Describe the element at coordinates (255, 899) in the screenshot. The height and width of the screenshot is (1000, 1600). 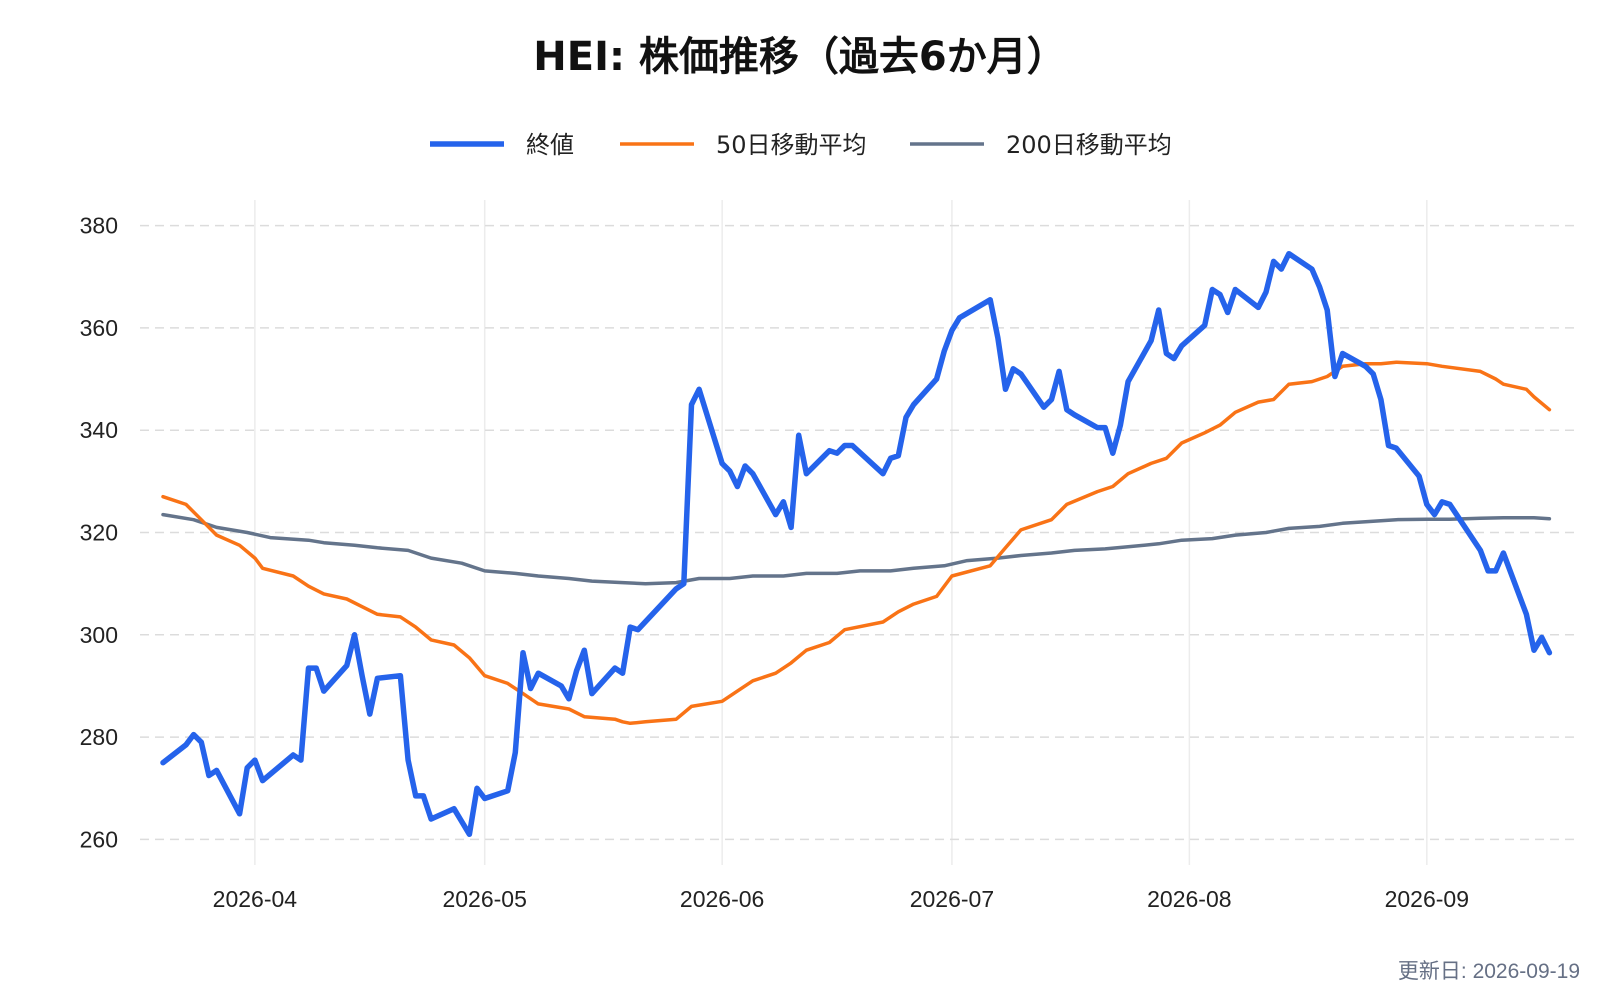
I see `x-tick-label: 2026-04` at that location.